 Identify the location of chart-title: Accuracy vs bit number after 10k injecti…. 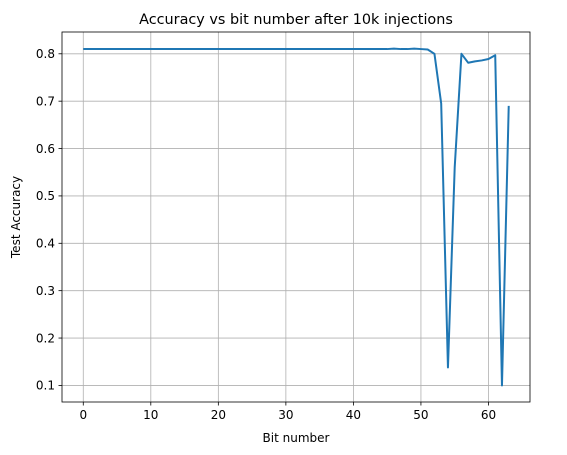
(296, 20).